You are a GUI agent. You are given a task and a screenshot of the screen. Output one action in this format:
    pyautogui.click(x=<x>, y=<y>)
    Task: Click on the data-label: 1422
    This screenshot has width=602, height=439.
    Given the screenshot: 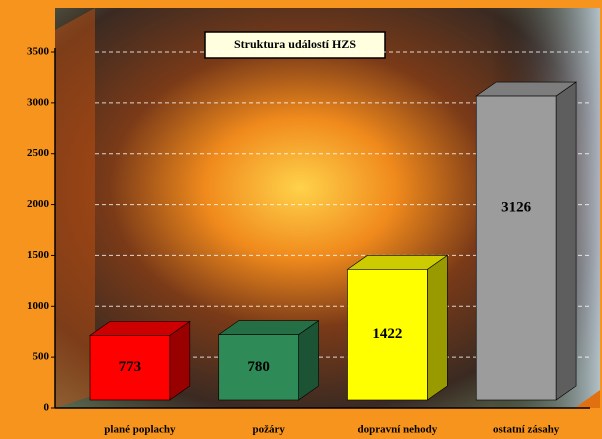 What is the action you would take?
    pyautogui.click(x=387, y=334)
    